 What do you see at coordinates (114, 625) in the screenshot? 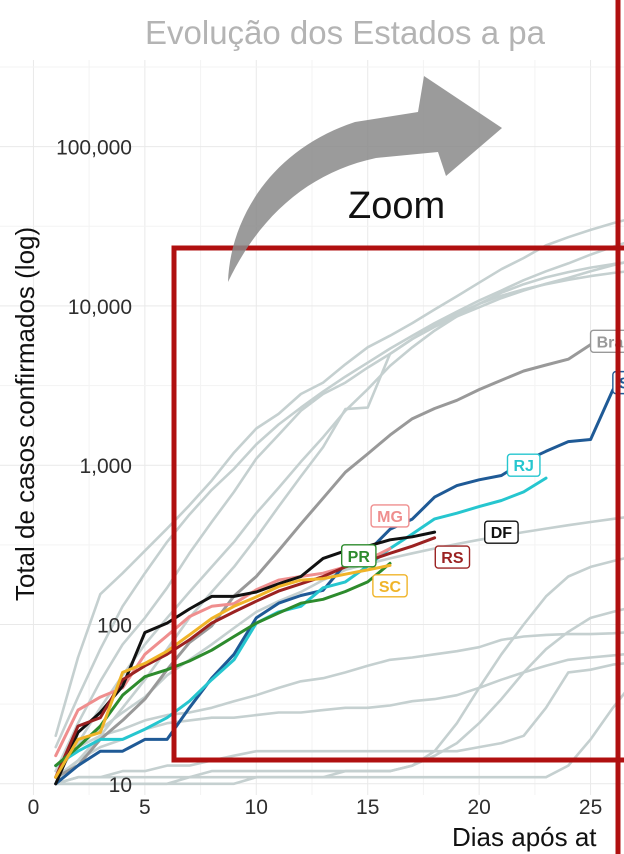
I see `y-tick-label: 100` at bounding box center [114, 625].